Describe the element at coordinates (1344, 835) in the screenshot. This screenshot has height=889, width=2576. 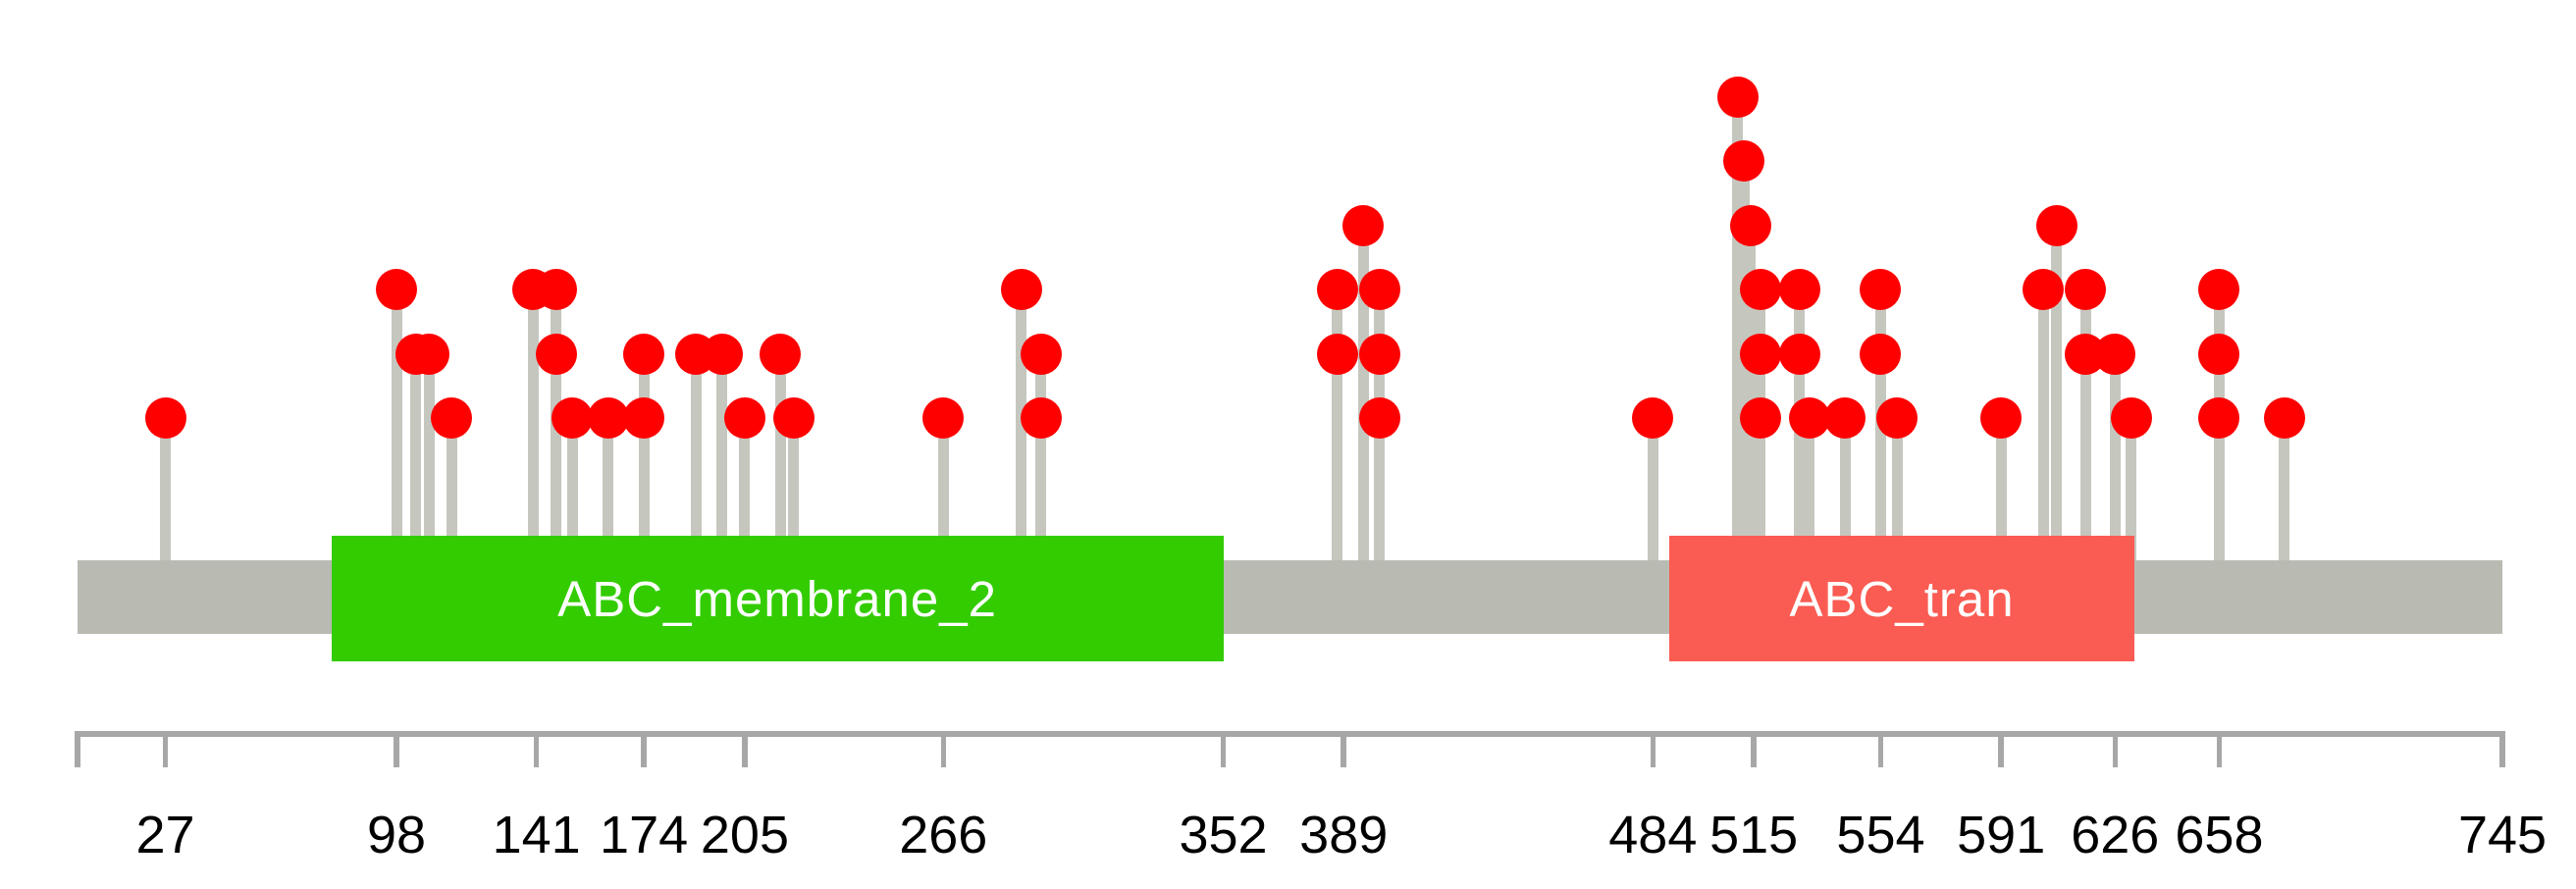
I see `x-axis-tick-label: 389` at that location.